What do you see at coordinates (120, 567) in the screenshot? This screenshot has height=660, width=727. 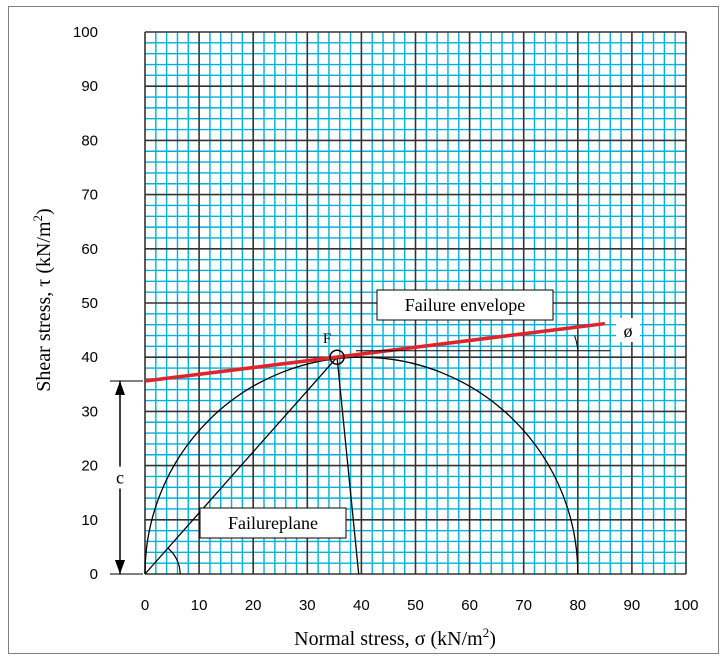 I see `cohesion-arrow-bottom` at bounding box center [120, 567].